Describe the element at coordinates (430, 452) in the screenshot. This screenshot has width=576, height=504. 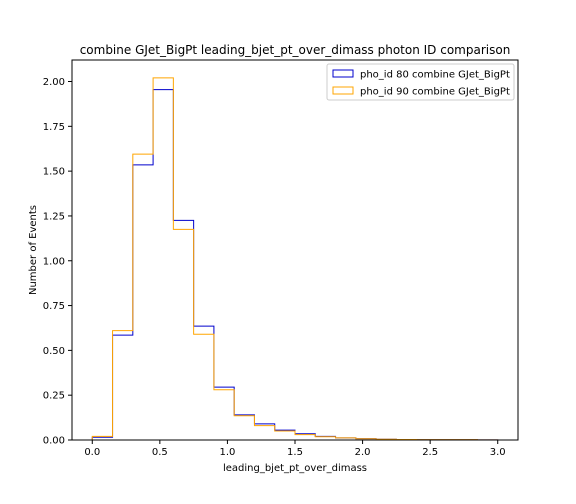
I see `x-tick-label: 2.5` at that location.